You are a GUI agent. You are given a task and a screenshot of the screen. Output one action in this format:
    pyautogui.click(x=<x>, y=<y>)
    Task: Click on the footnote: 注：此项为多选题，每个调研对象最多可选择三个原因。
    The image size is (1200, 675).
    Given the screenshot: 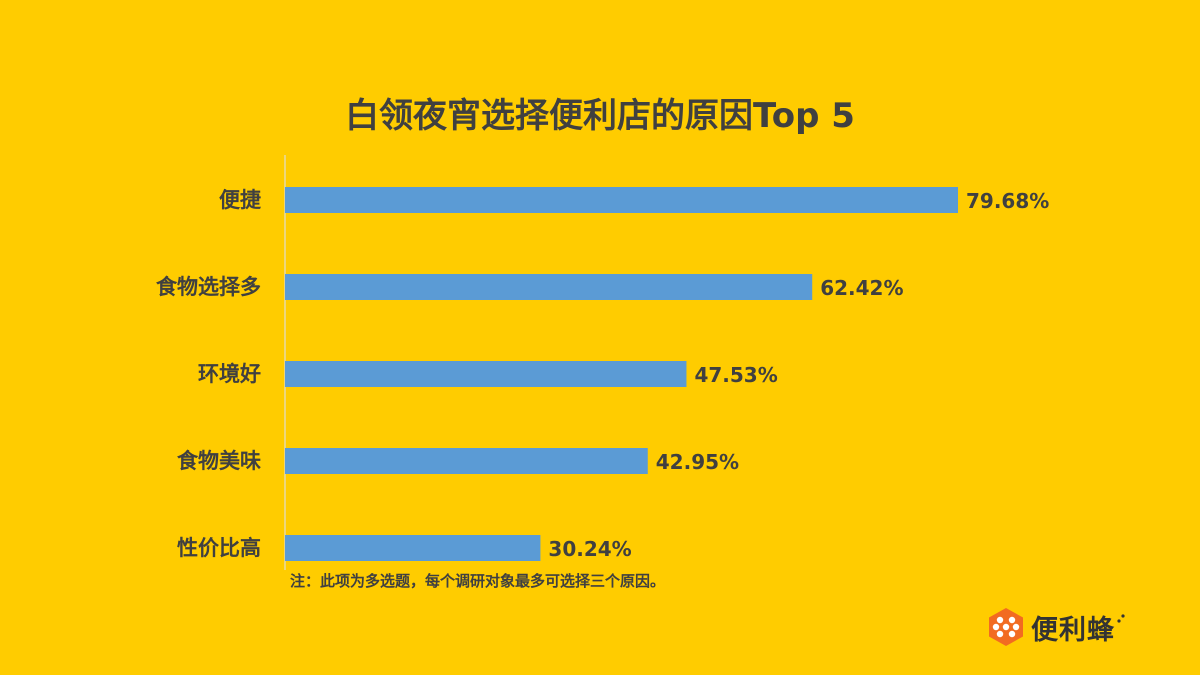 What is the action you would take?
    pyautogui.click(x=478, y=581)
    